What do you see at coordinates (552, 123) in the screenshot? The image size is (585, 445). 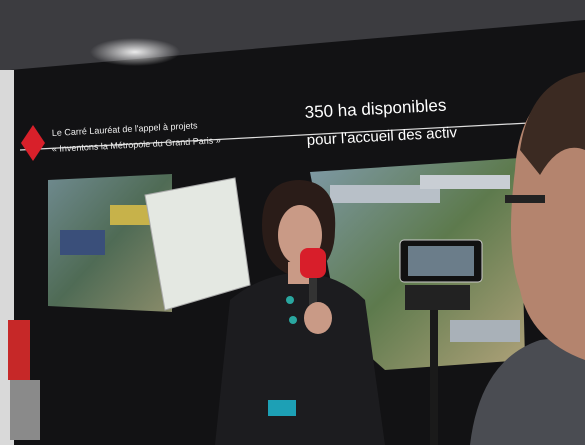 I see `man-hair` at bounding box center [552, 123].